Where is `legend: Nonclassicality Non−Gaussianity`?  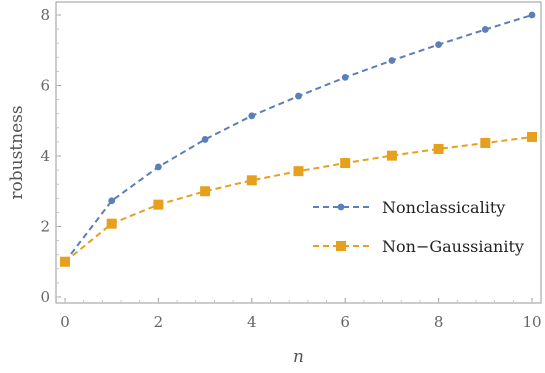
legend: Nonclassicality Non−Gaussianity is located at coordinates (418, 227).